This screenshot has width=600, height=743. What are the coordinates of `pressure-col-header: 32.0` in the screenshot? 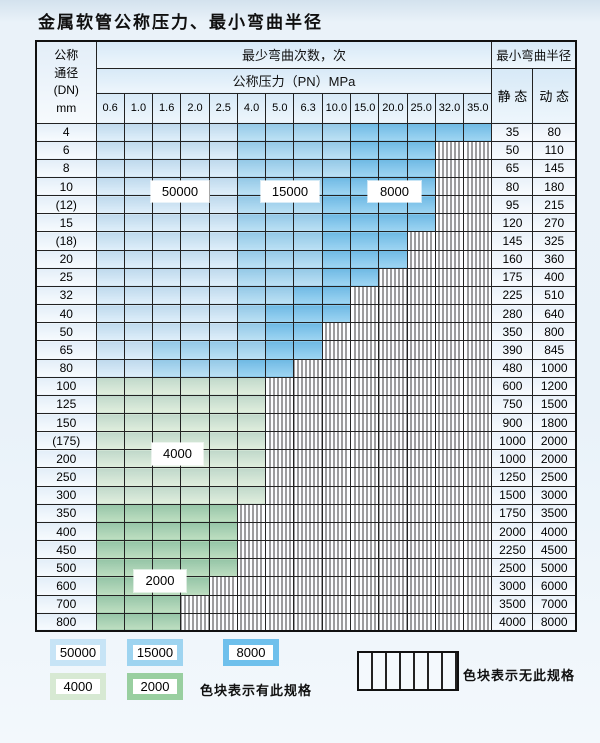 It's located at (449, 108).